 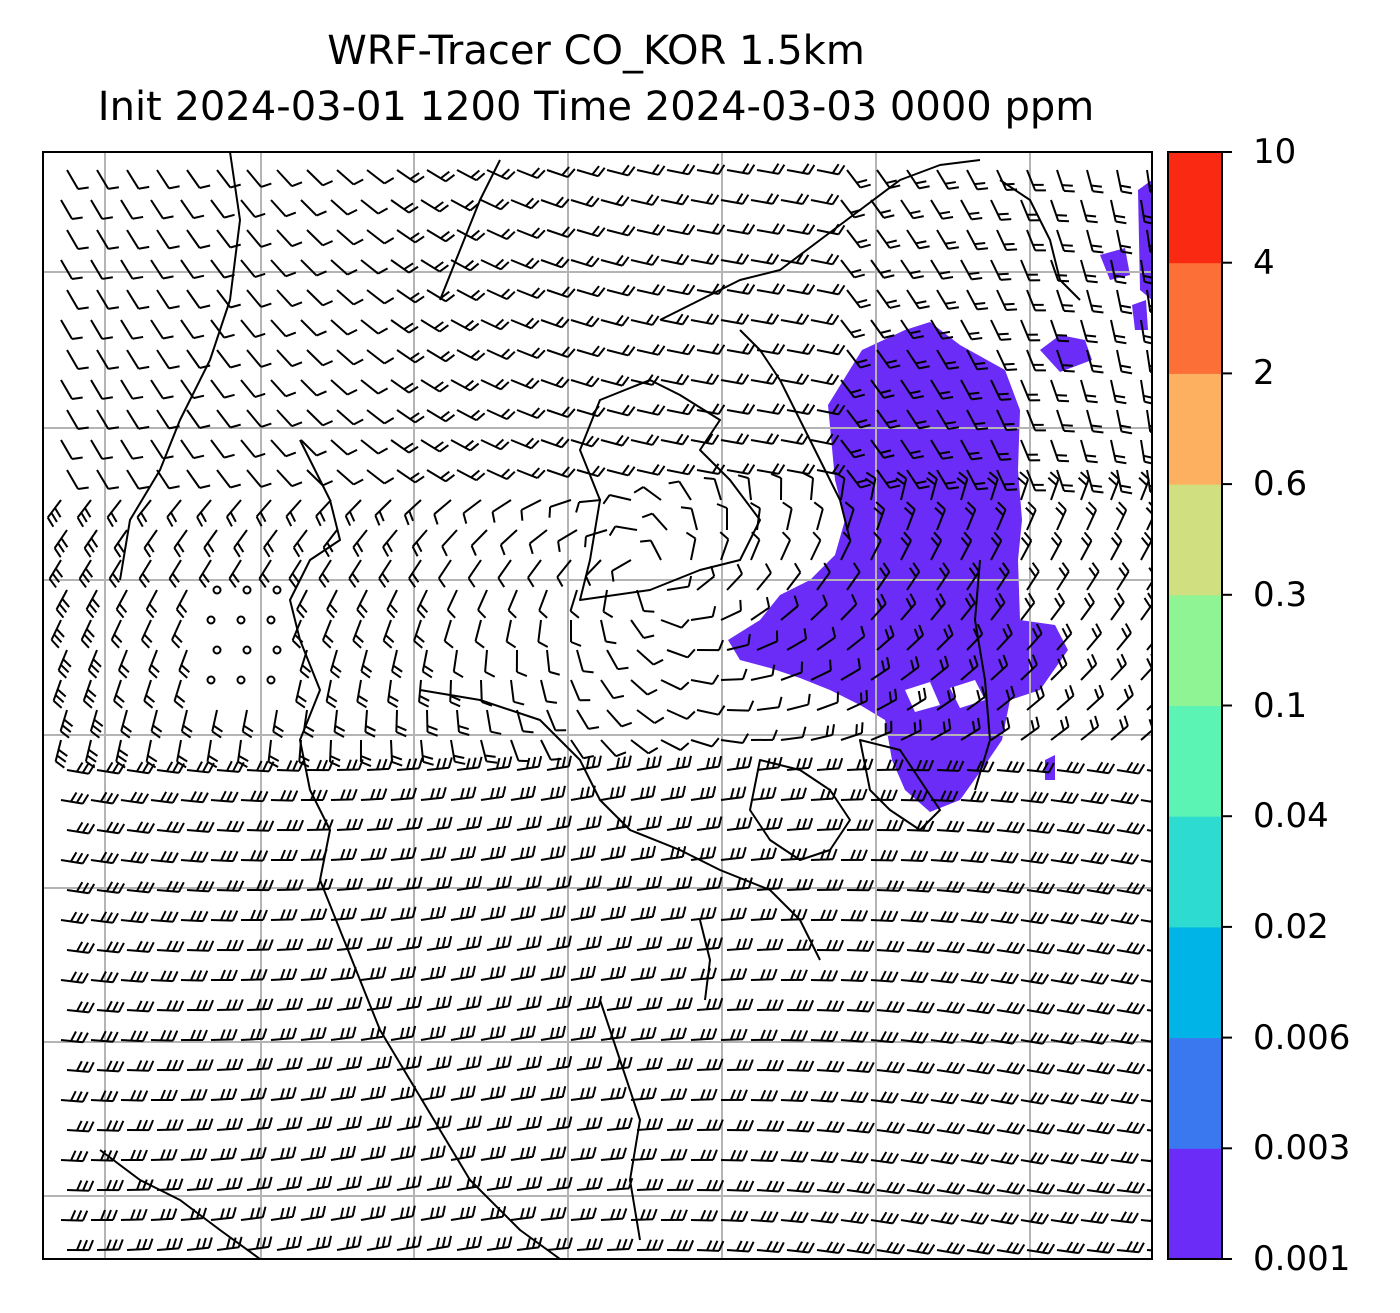 What do you see at coordinates (1291, 926) in the screenshot?
I see `colorbar-tick-label: 0.02` at bounding box center [1291, 926].